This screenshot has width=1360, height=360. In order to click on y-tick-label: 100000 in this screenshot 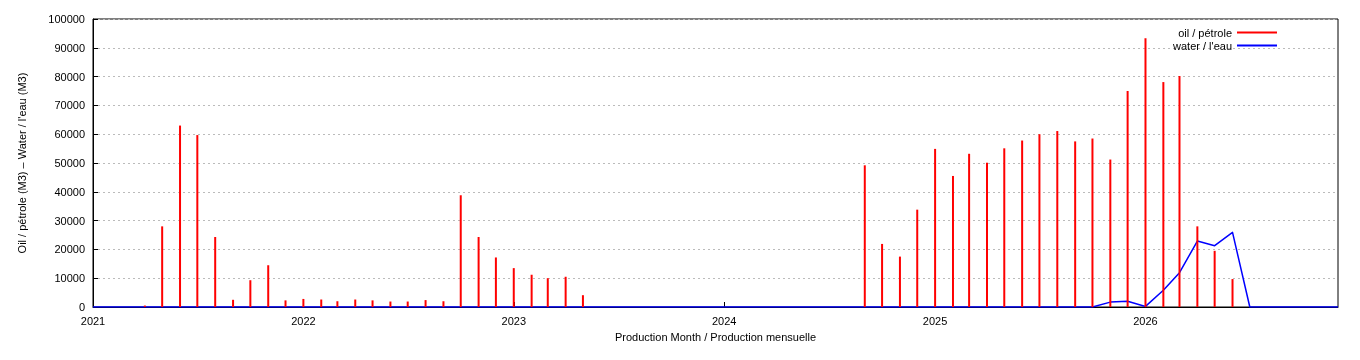, I will do `click(66, 19)`.